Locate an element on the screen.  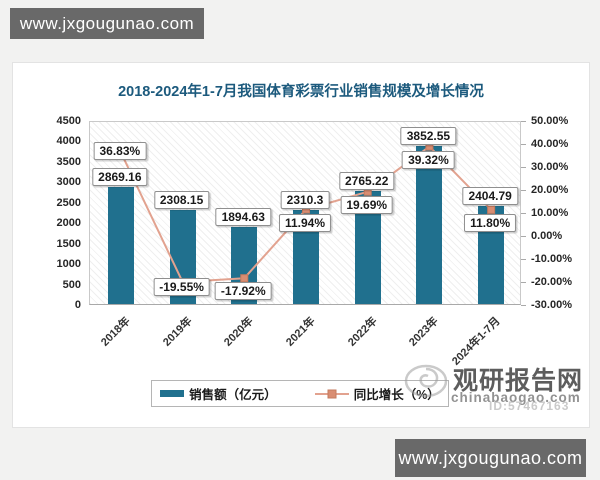
chart-title: 2018-2024年1-7月我国体育彩票行业销售规模及增长情况 is located at coordinates (301, 92).